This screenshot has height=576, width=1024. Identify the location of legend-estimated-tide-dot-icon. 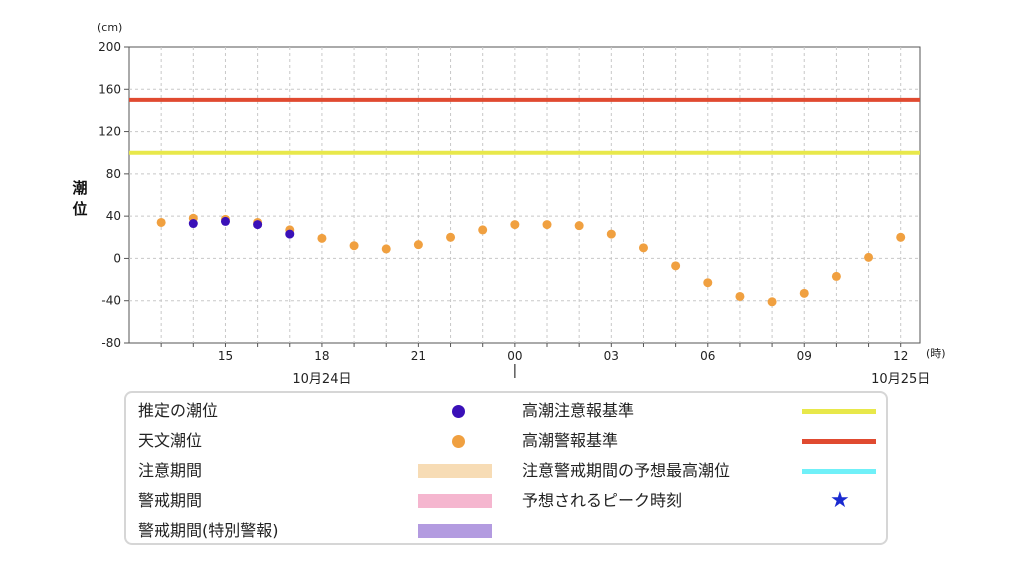
(458, 411).